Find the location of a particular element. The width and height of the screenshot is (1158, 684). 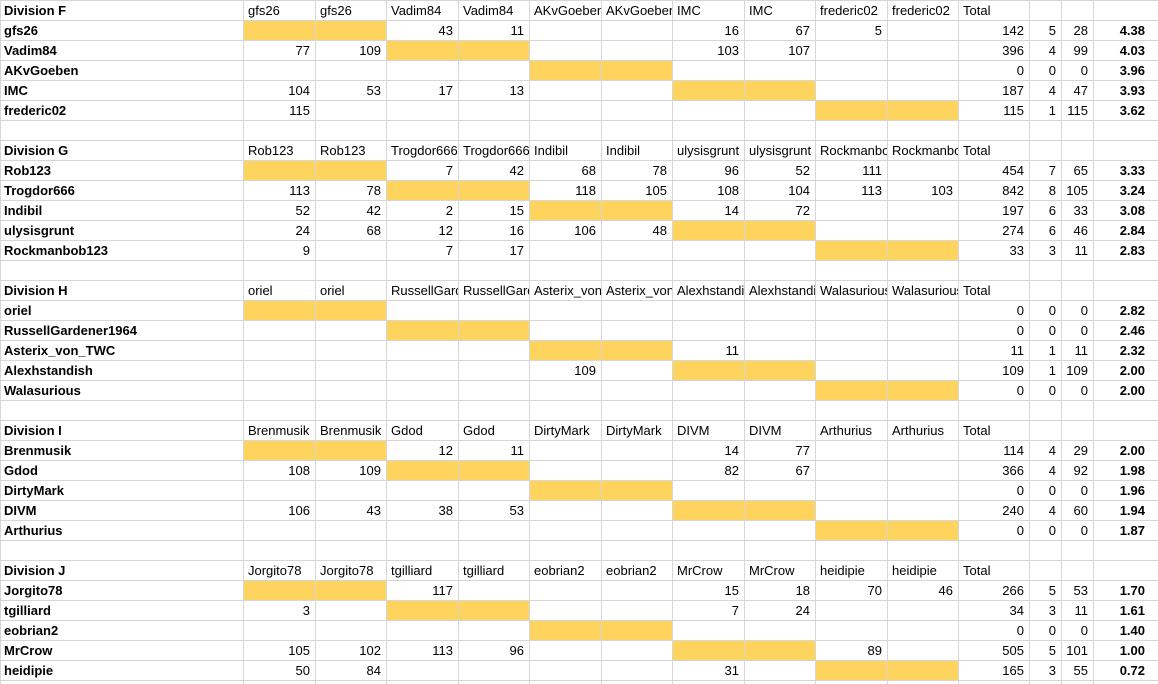

score-cell: 67 is located at coordinates (780, 30).